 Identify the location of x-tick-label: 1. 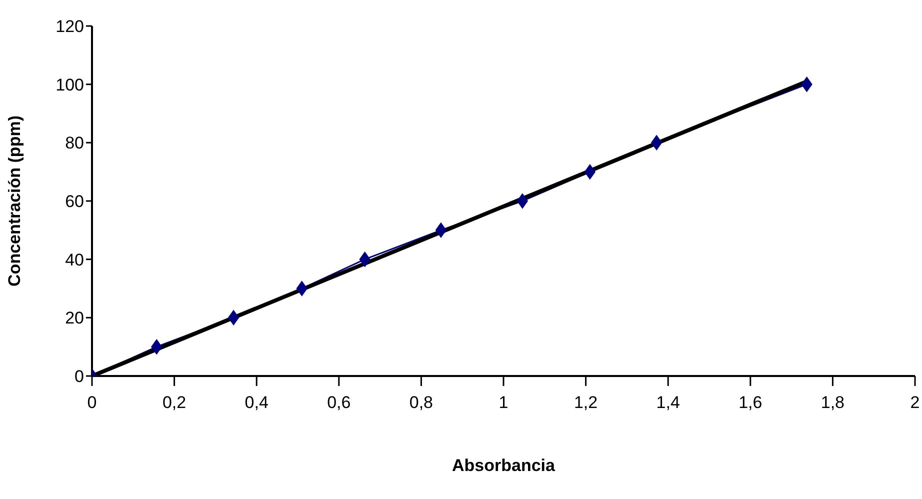
(503, 402).